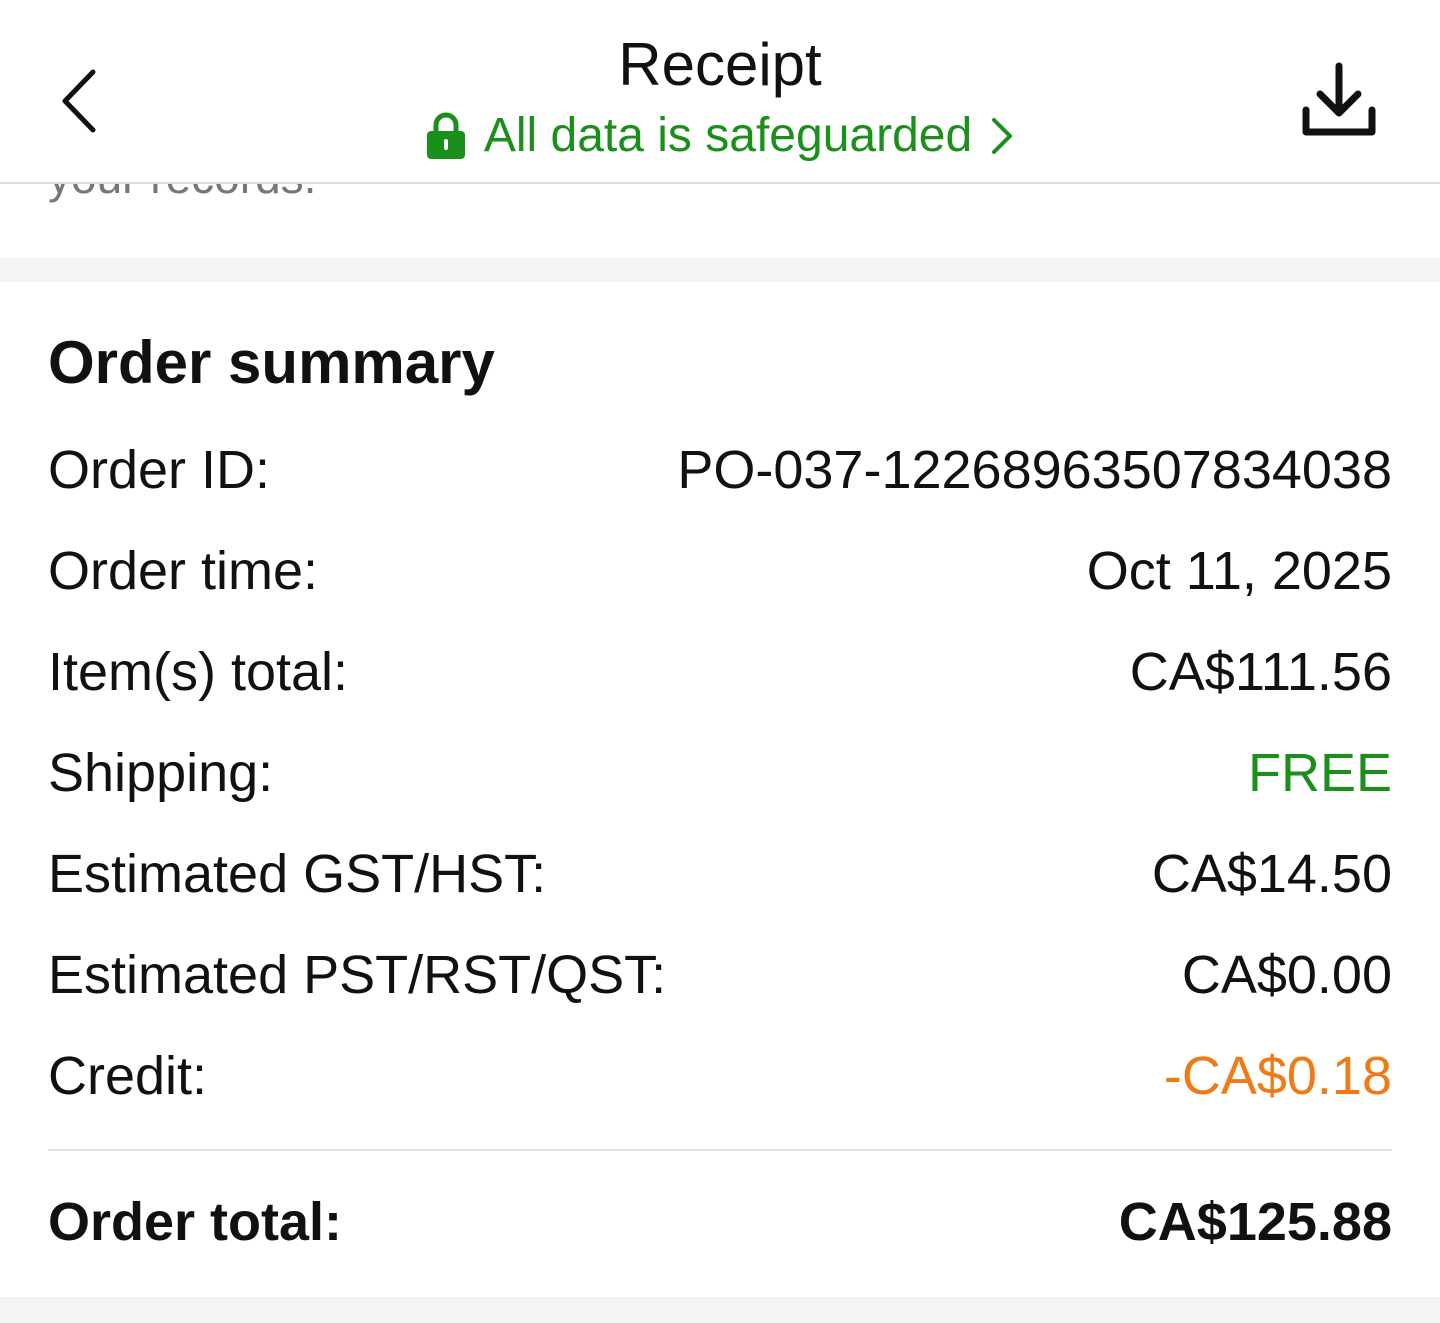 This screenshot has width=1440, height=1323. What do you see at coordinates (720, 672) in the screenshot?
I see `summary-row: Item(s) total: CA$111.56` at bounding box center [720, 672].